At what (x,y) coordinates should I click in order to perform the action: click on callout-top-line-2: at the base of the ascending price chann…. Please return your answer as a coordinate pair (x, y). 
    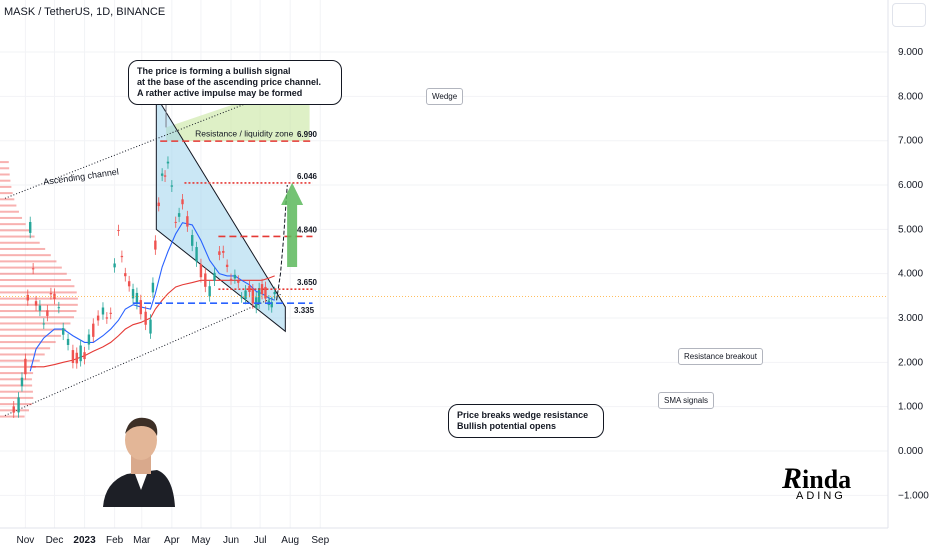
    Looking at the image, I should click on (229, 82).